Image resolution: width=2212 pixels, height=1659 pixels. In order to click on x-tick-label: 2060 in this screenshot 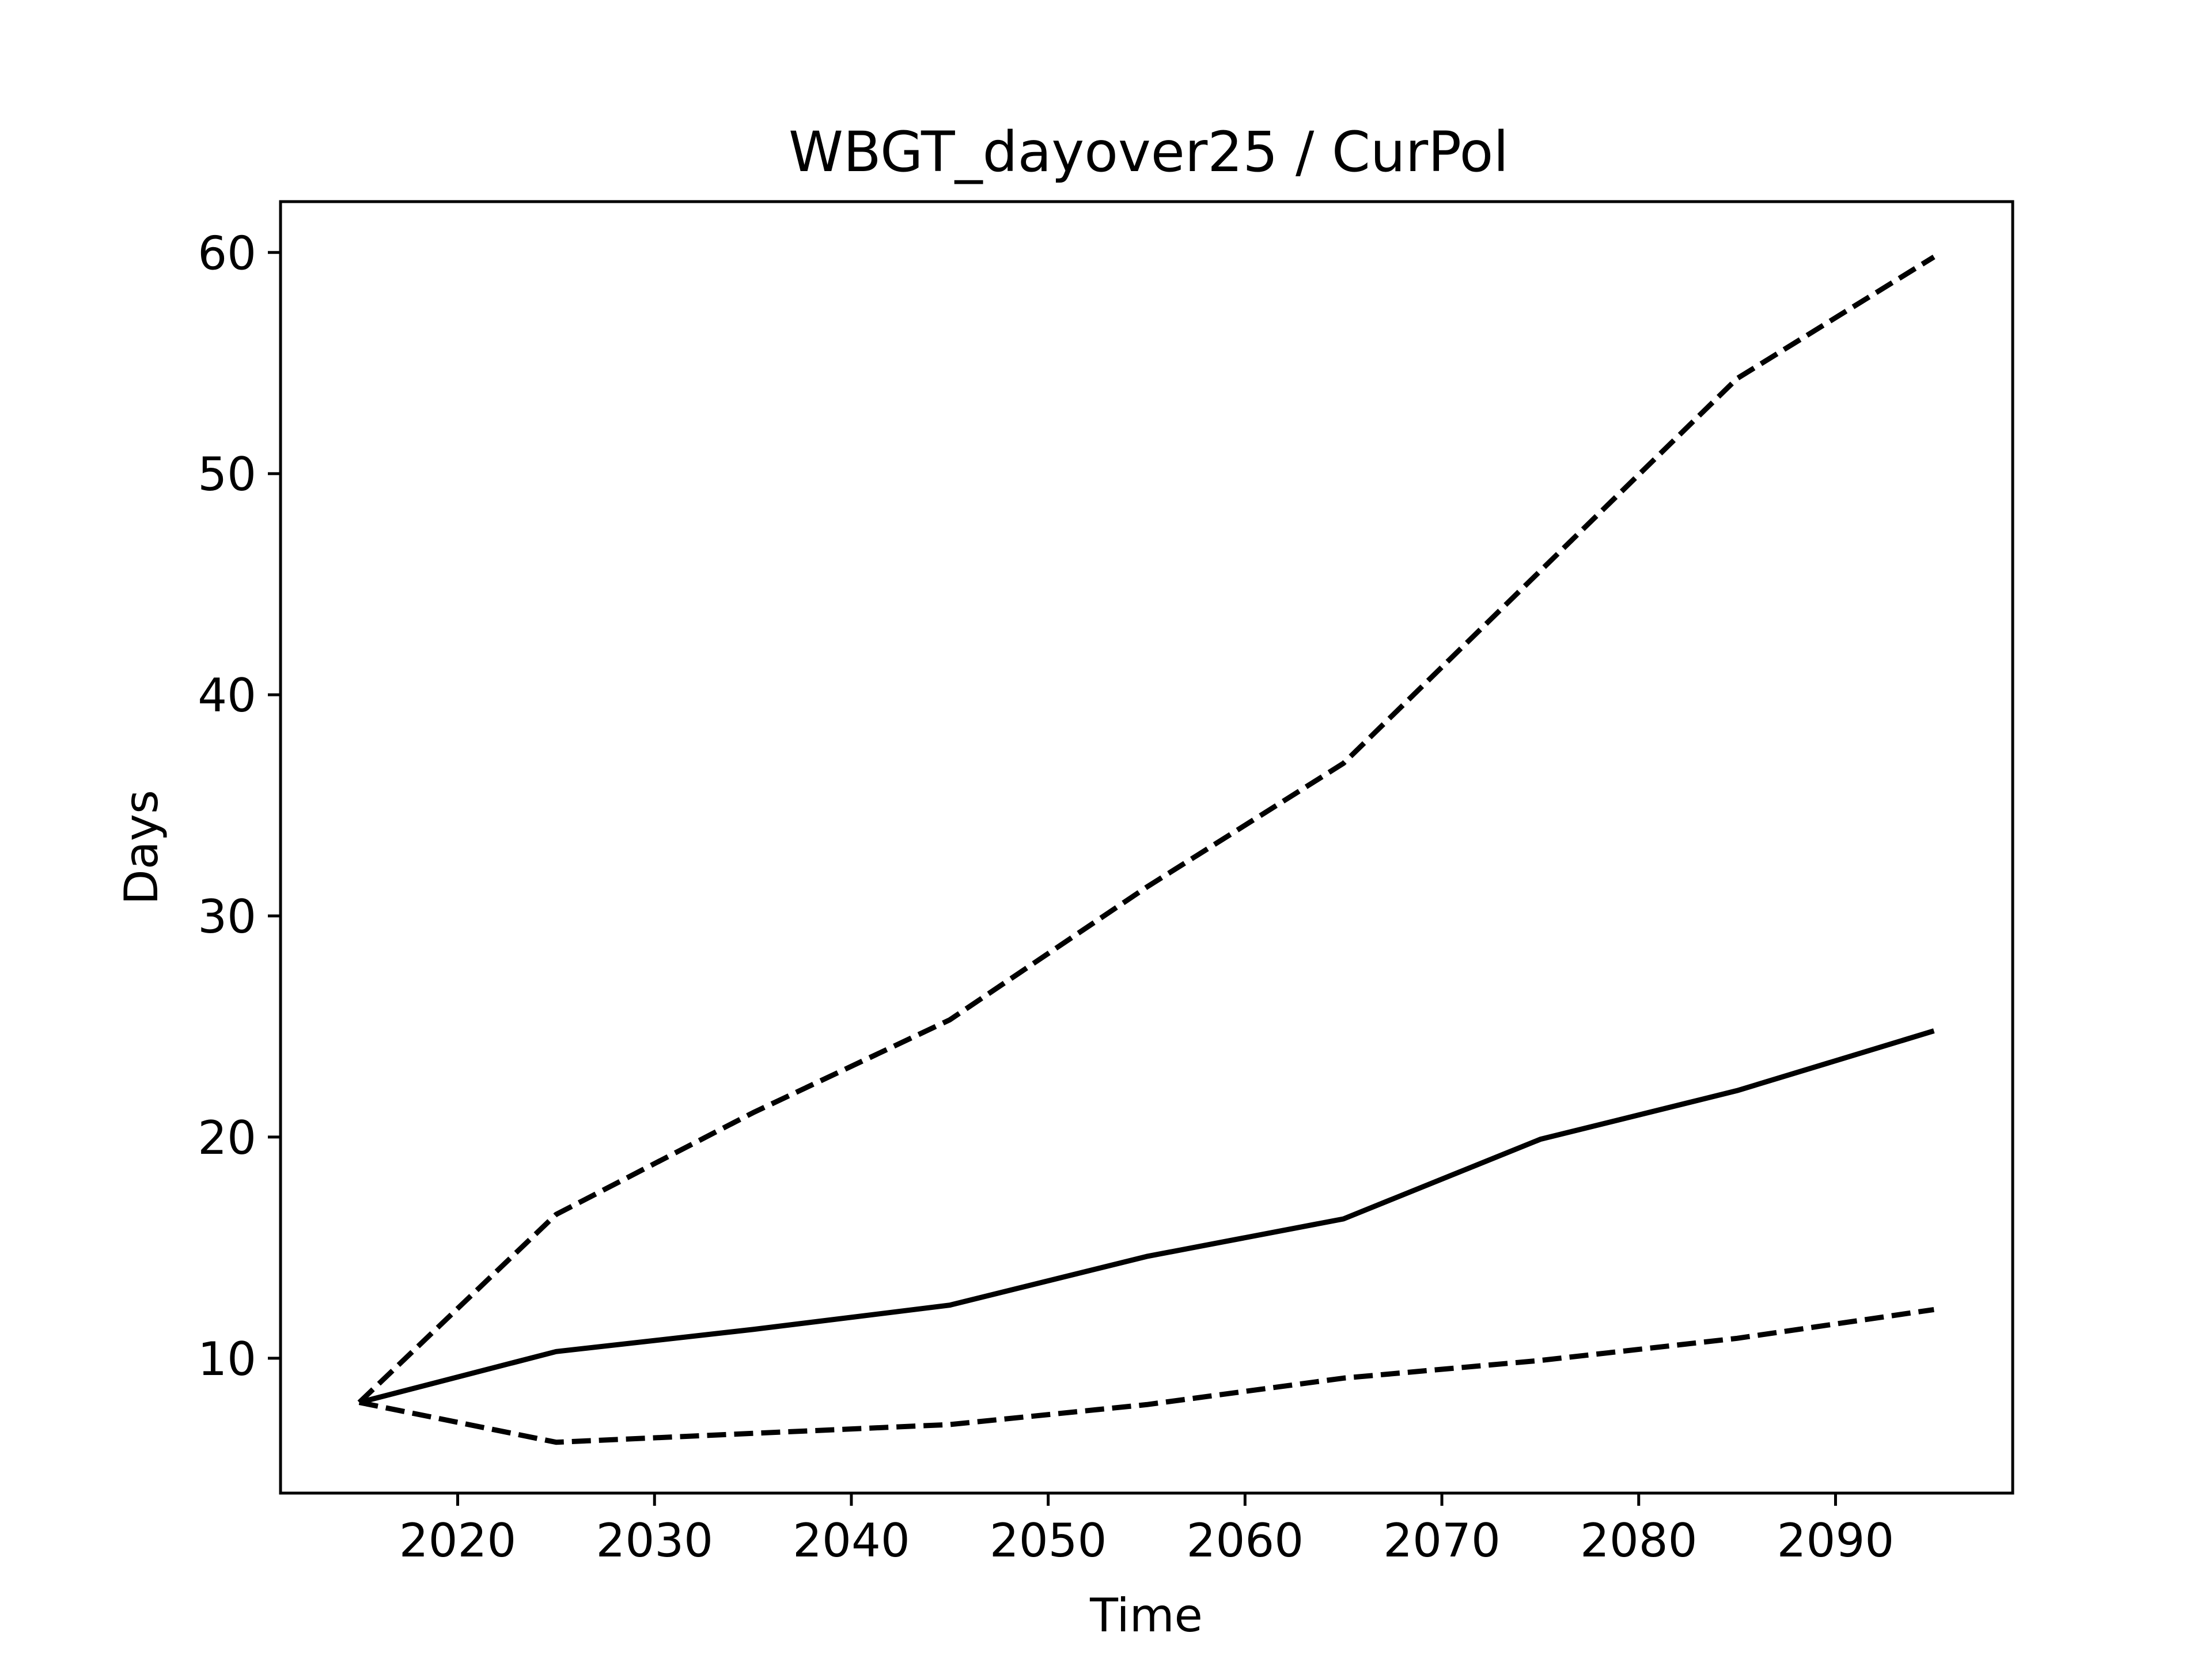, I will do `click(1245, 1540)`.